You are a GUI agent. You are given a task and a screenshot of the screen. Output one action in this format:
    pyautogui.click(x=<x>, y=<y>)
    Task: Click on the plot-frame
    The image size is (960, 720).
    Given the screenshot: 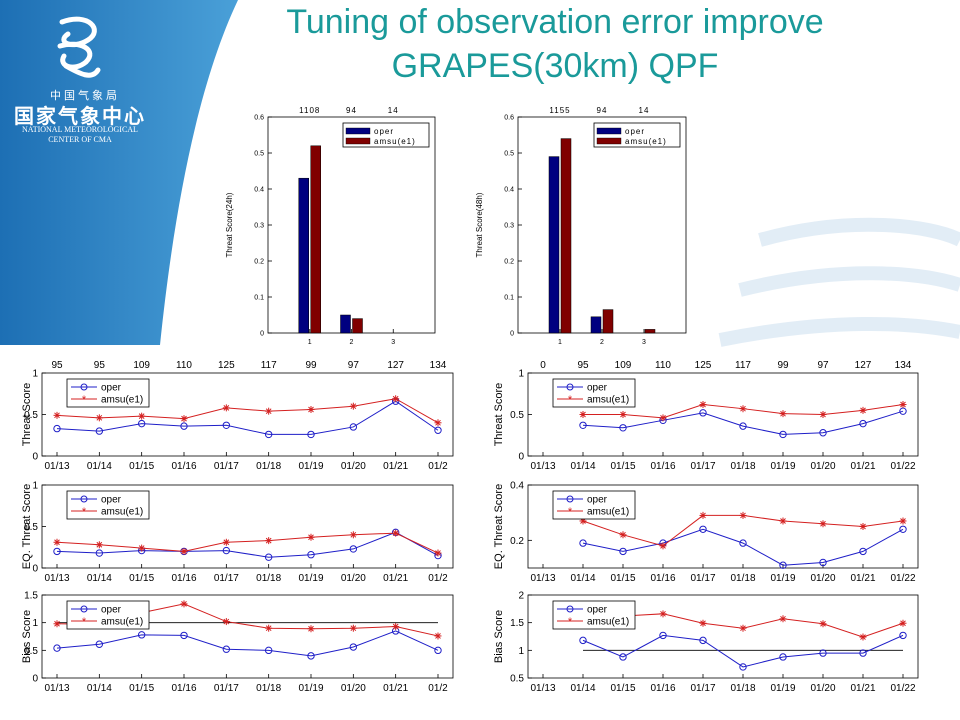 What is the action you would take?
    pyautogui.click(x=351, y=225)
    